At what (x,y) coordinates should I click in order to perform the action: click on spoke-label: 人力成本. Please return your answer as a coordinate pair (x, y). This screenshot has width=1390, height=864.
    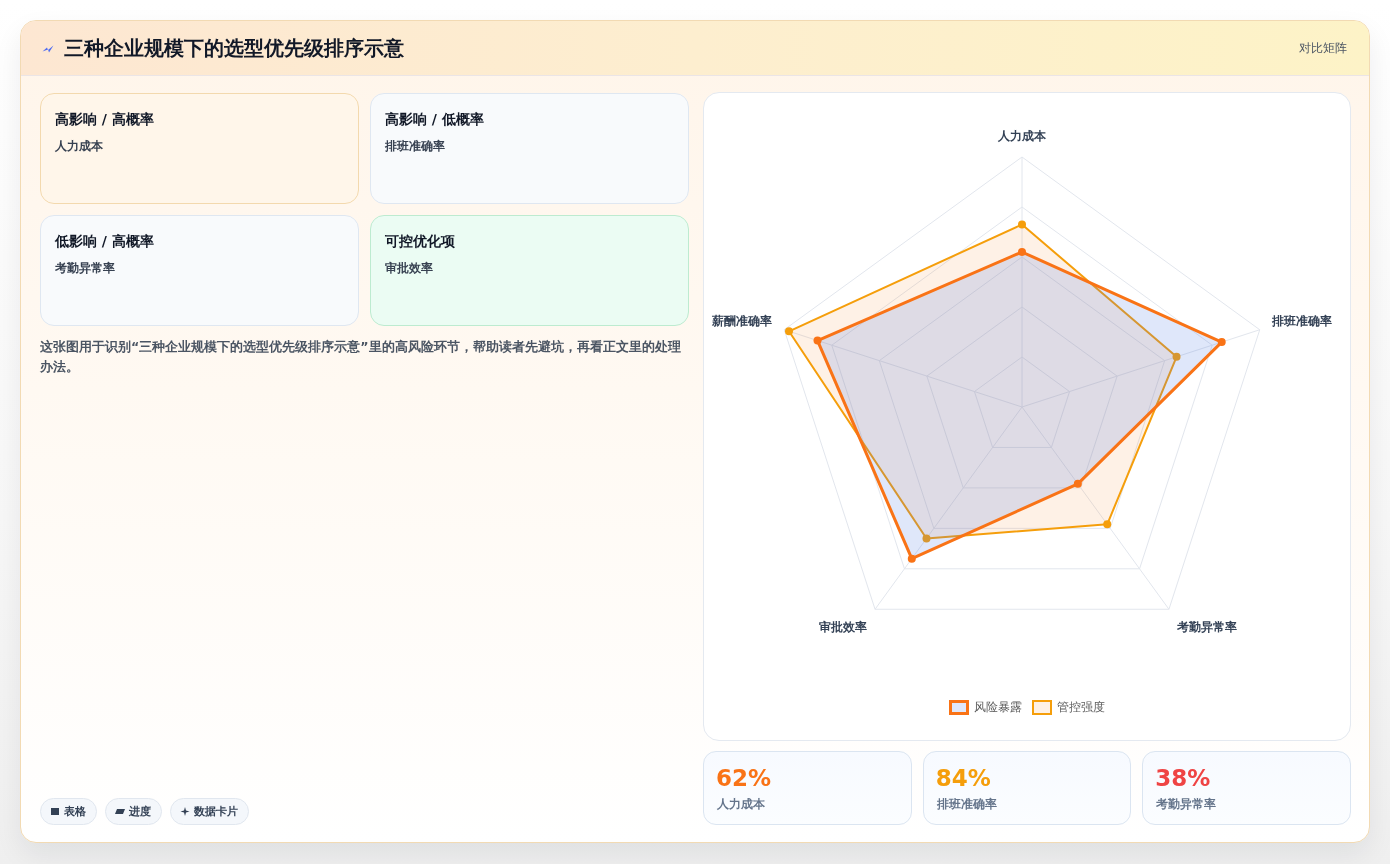
    Looking at the image, I should click on (1022, 135).